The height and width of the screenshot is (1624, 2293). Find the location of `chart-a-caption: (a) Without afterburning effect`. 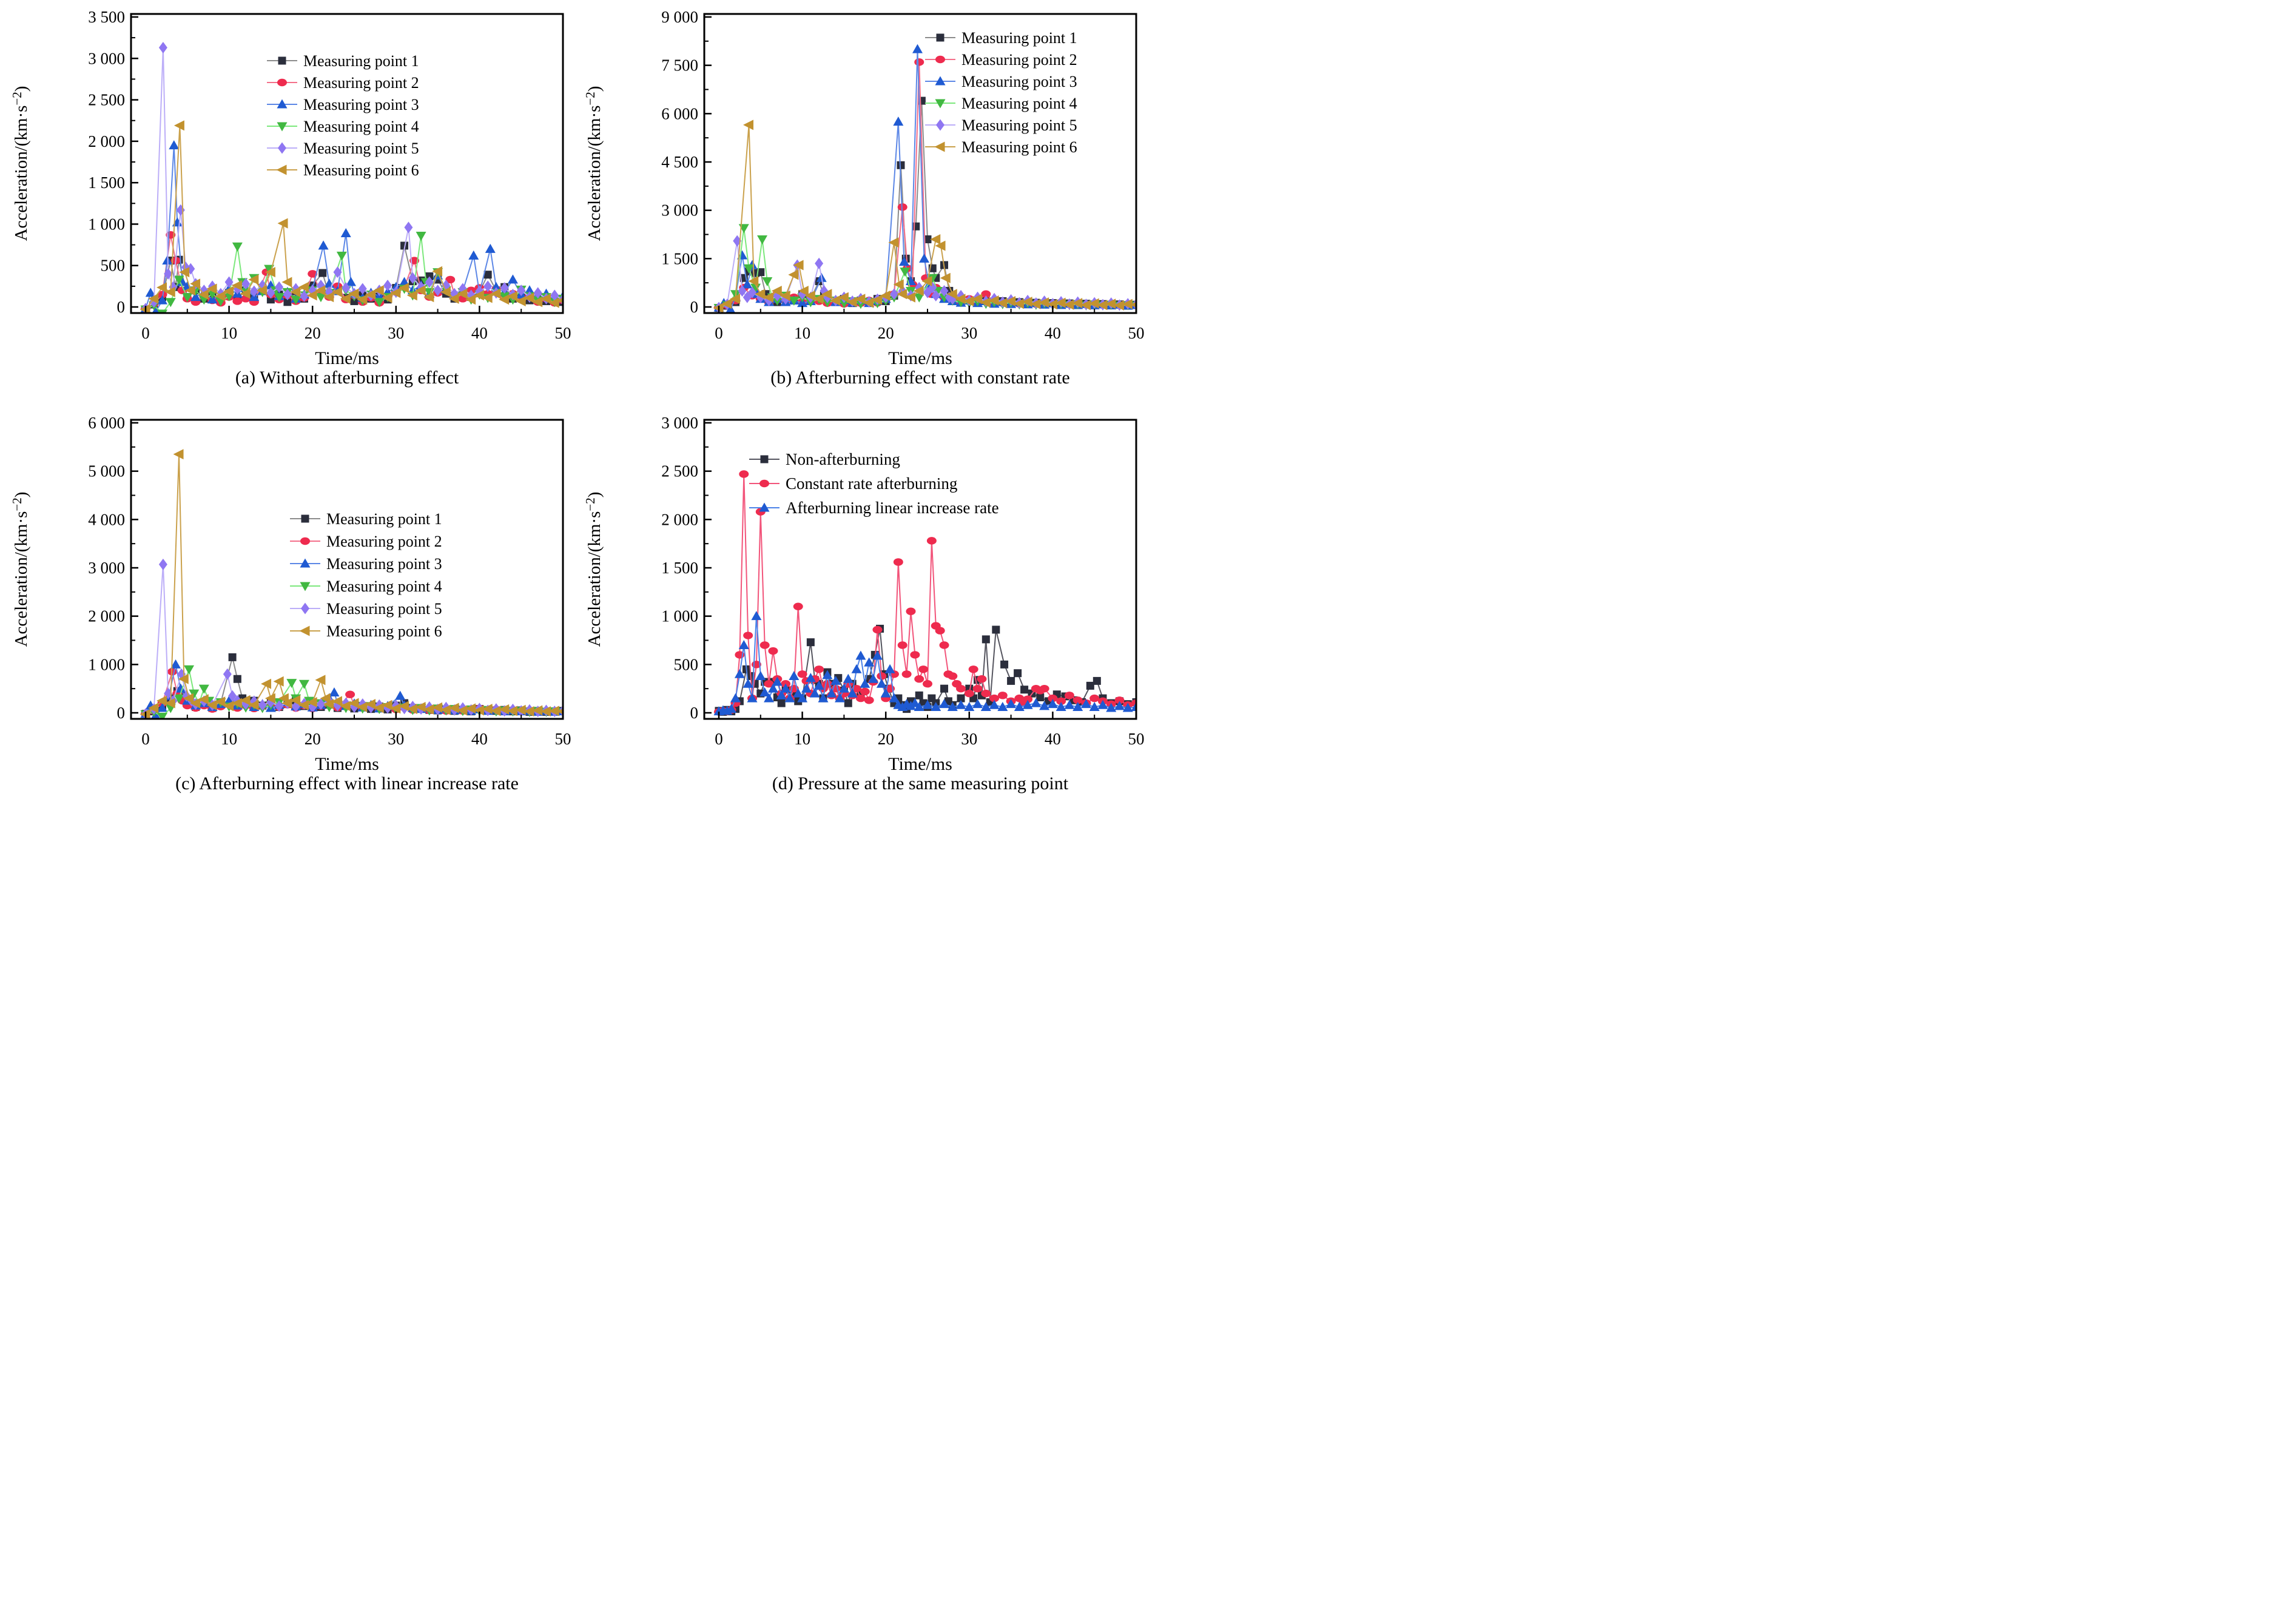

chart-a-caption: (a) Without afterburning effect is located at coordinates (347, 378).